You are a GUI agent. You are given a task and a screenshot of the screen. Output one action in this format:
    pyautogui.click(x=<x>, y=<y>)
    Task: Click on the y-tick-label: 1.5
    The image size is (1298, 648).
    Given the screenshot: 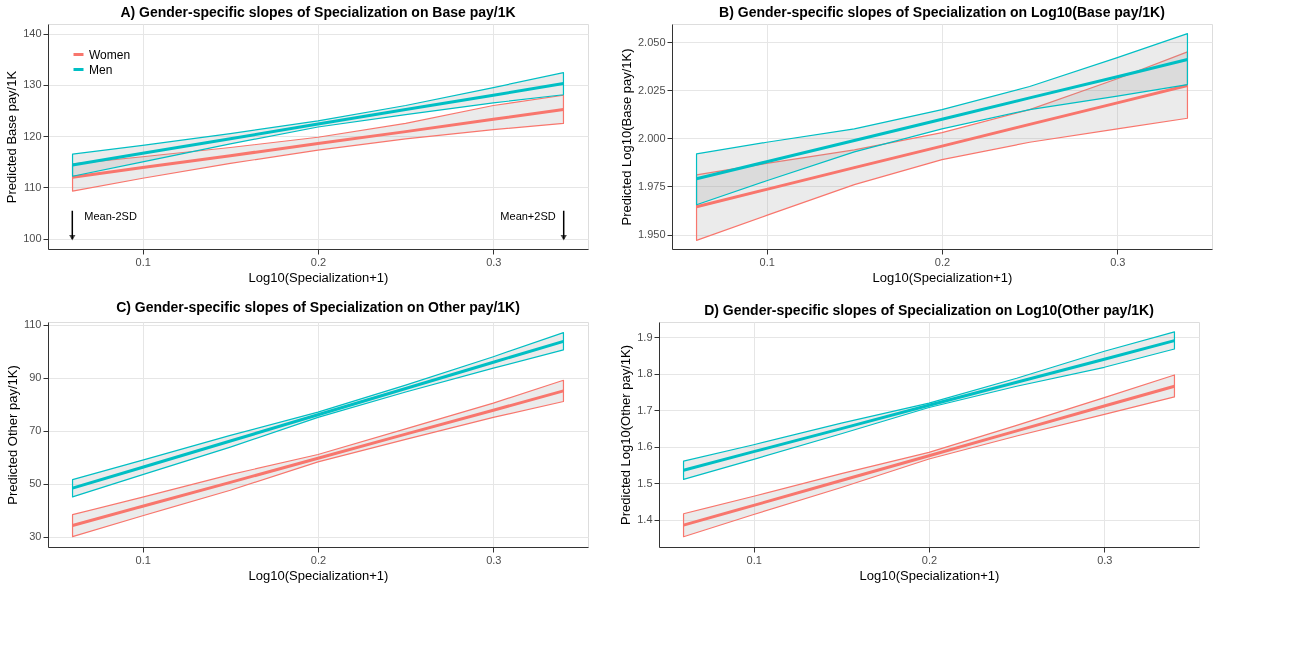 What is the action you would take?
    pyautogui.click(x=645, y=482)
    